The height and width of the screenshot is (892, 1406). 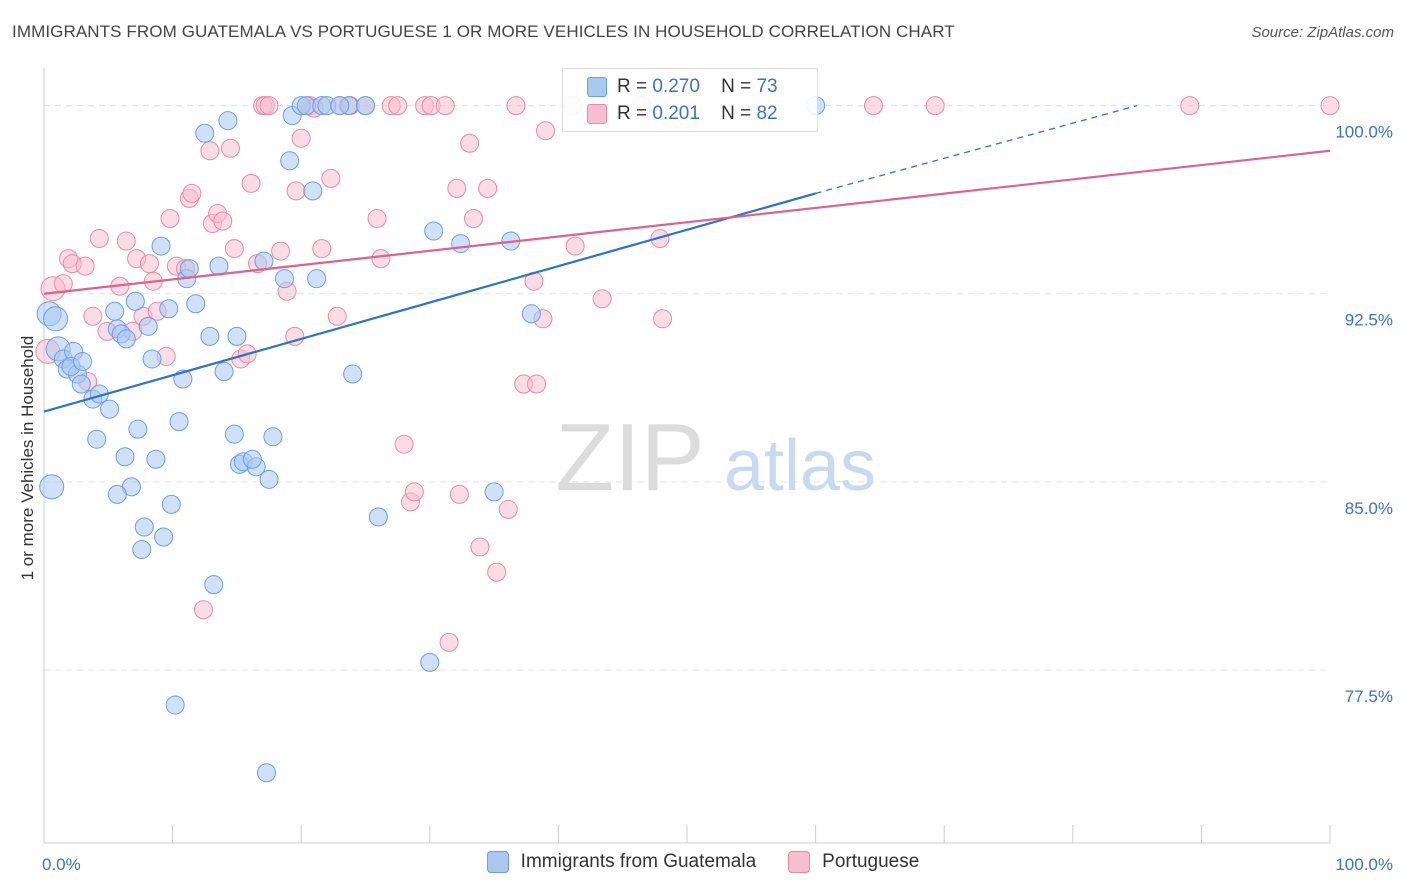 I want to click on trend-line-guatemala, so click(x=429, y=302).